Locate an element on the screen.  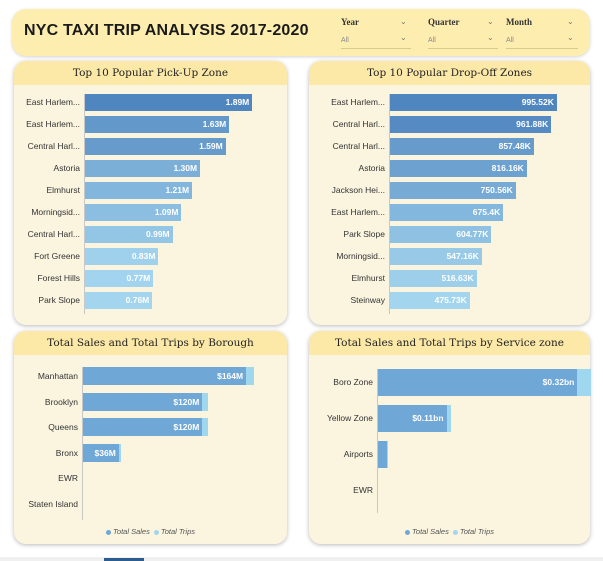
bar-row: Elmhurst 516.63K is located at coordinates (449, 278).